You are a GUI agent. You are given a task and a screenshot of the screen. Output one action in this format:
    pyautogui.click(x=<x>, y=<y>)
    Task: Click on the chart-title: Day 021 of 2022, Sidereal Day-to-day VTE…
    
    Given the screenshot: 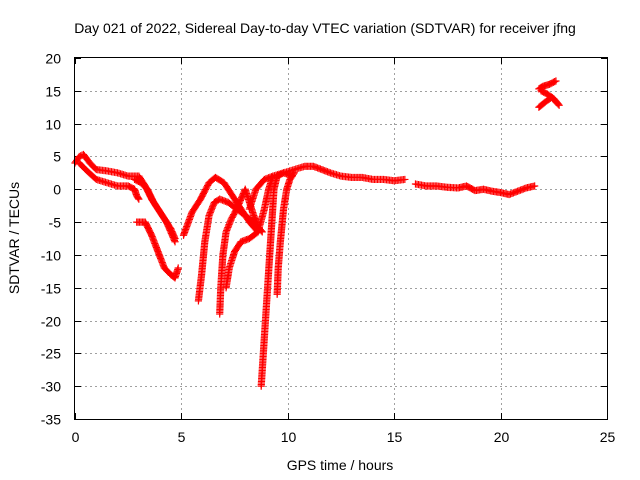 What is the action you would take?
    pyautogui.click(x=325, y=28)
    